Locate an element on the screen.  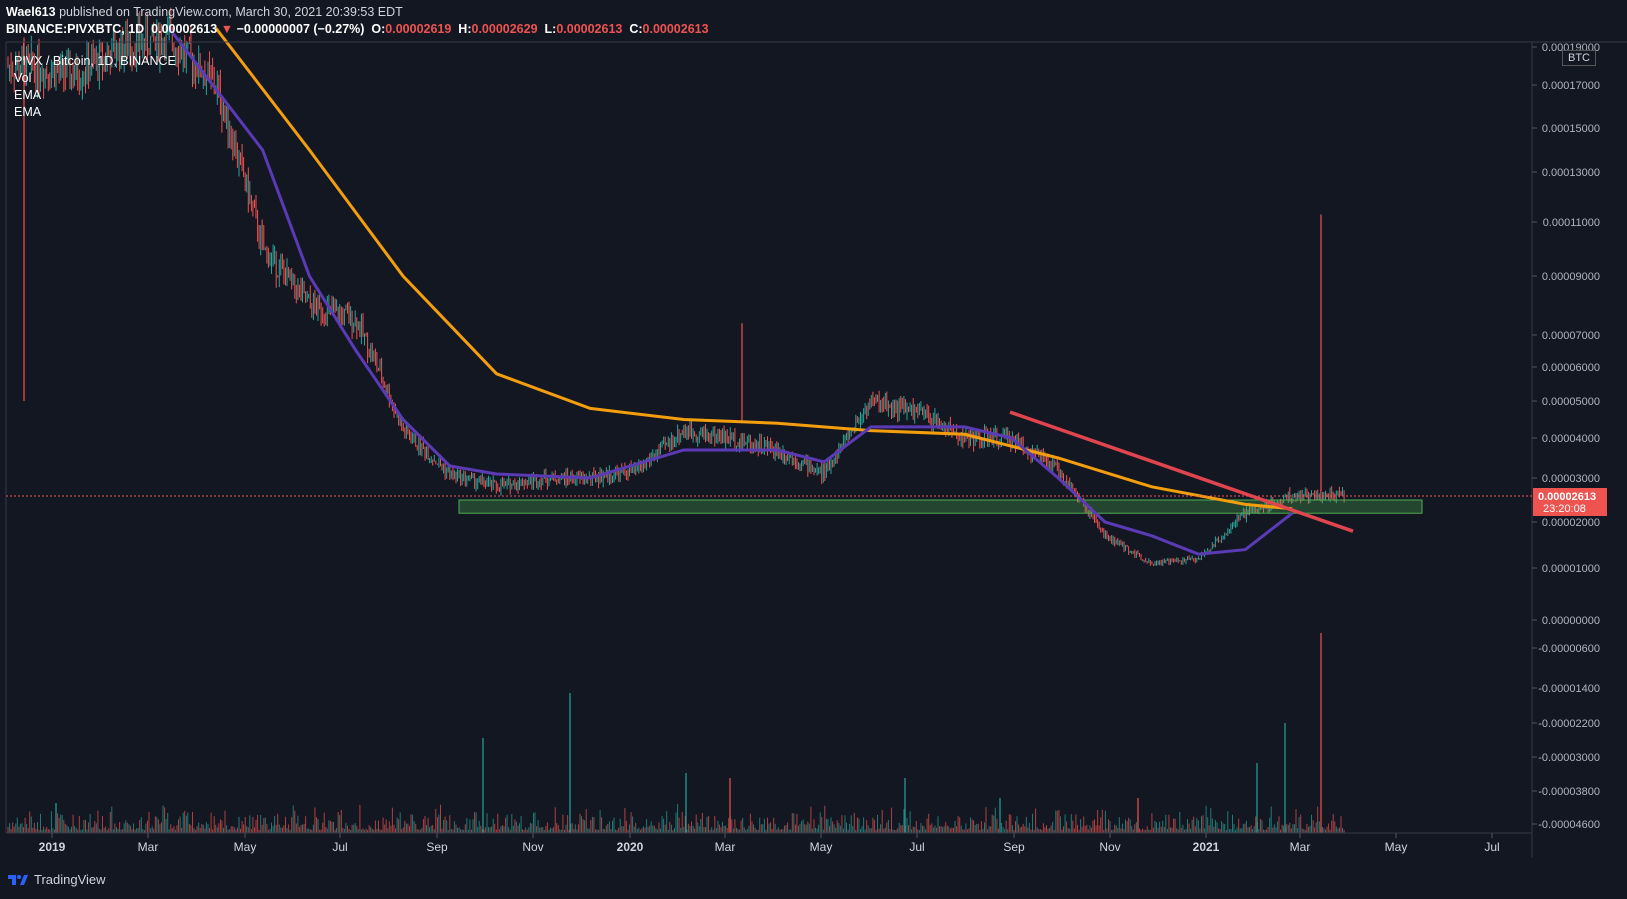
last-price-tag is located at coordinates (1570, 502).